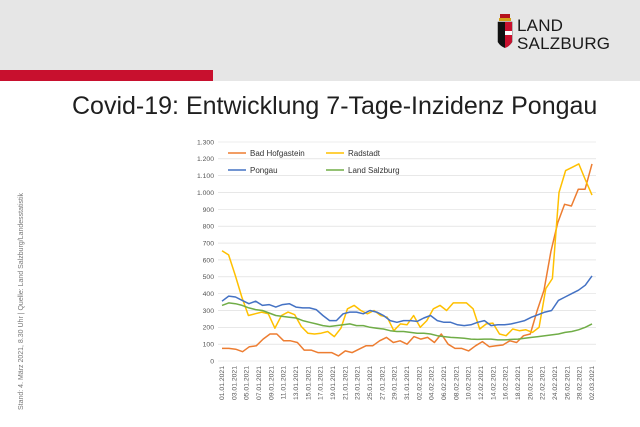  I want to click on x-tick-label: 27.01.2021, so click(382, 383).